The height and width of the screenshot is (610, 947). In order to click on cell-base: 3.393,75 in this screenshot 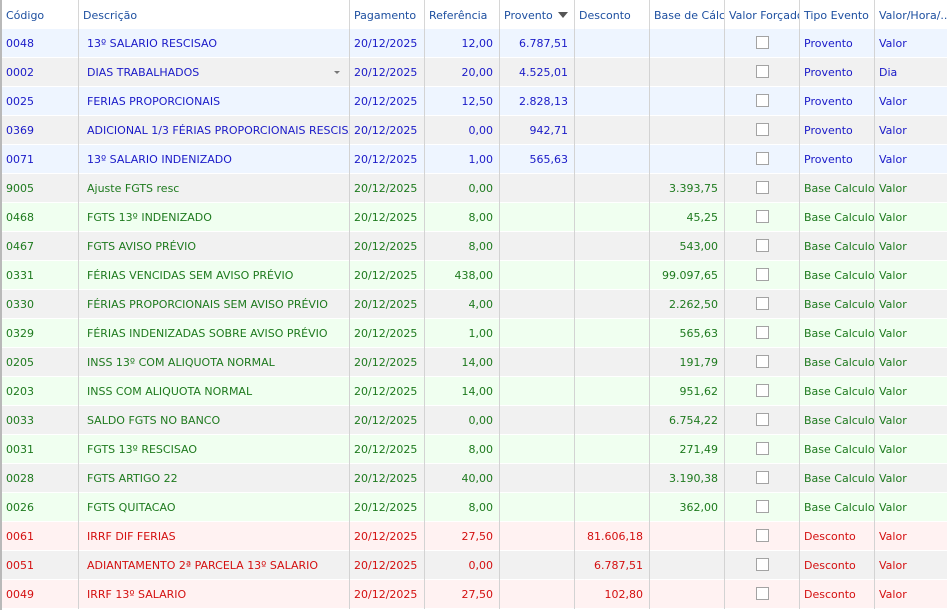, I will do `click(687, 188)`.